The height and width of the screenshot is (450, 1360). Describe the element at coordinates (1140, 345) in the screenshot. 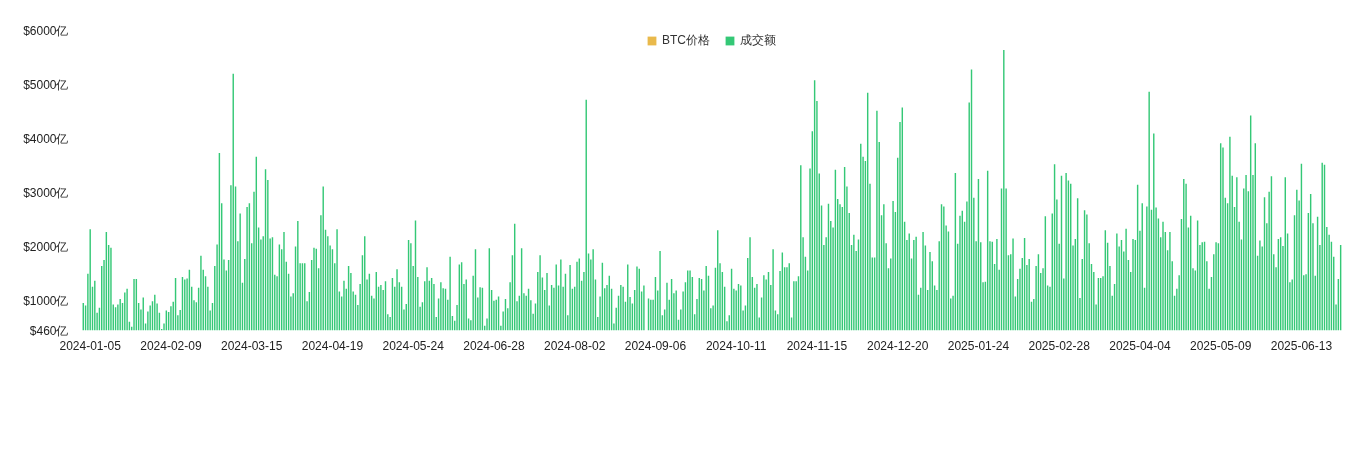

I see `x-tick-label: 2025-04-04` at that location.